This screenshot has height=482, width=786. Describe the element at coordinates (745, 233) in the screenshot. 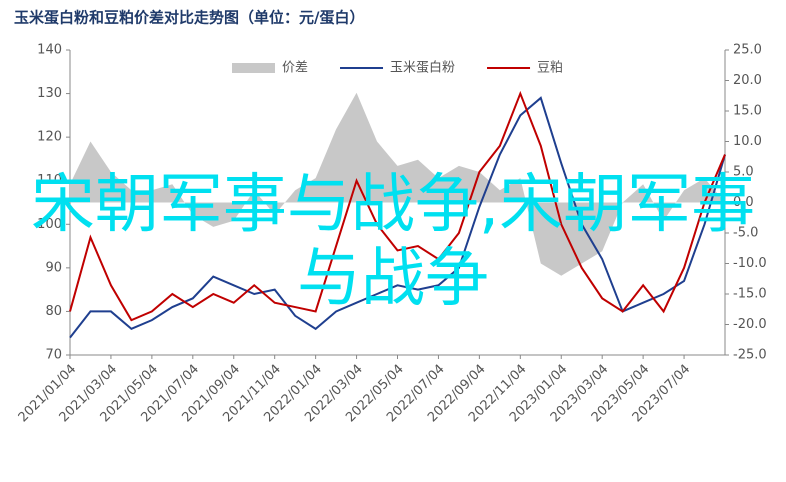

I see `y2-tick-label: -5.0` at that location.